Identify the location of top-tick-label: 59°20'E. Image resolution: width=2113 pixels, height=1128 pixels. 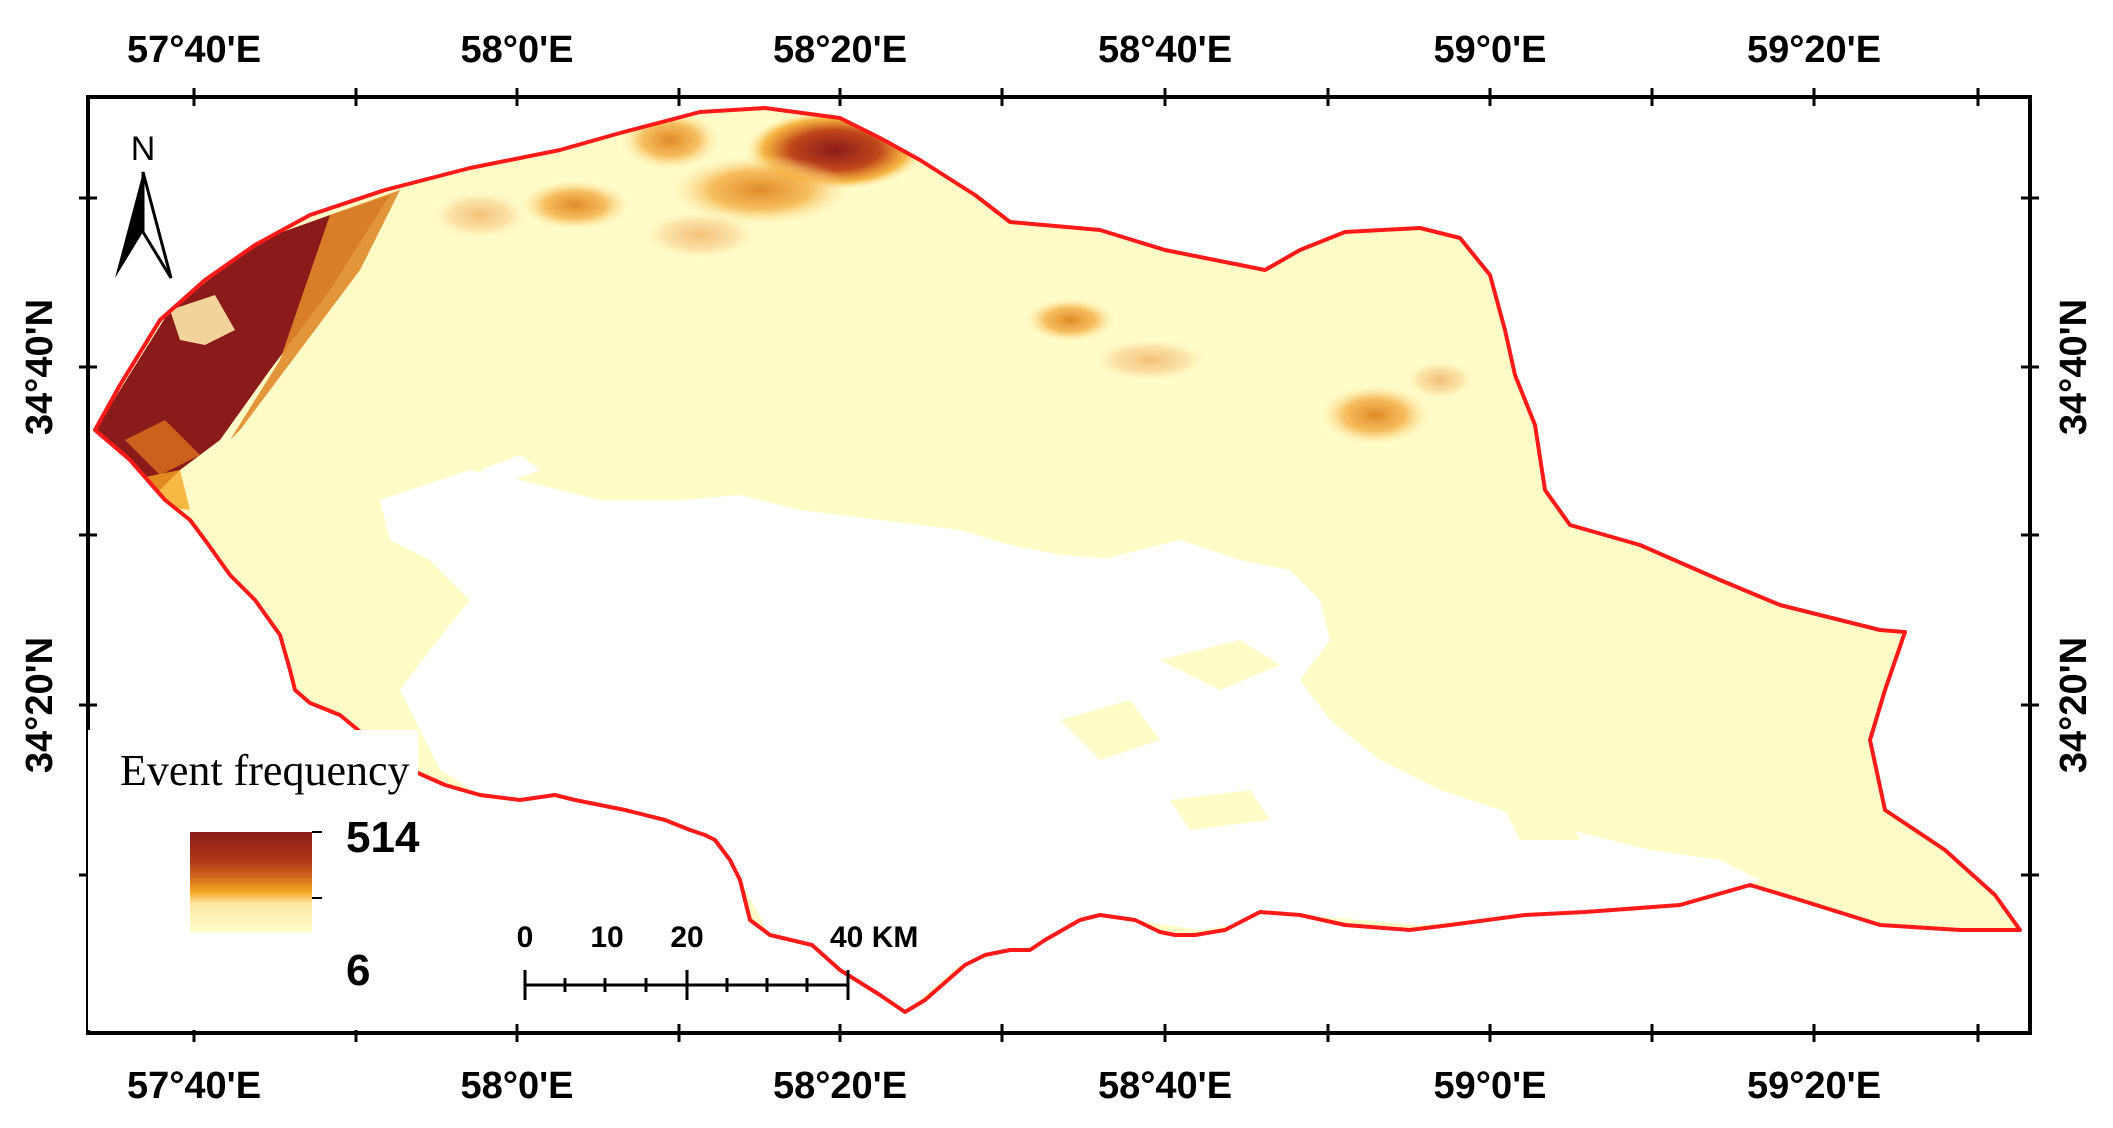
(1814, 50).